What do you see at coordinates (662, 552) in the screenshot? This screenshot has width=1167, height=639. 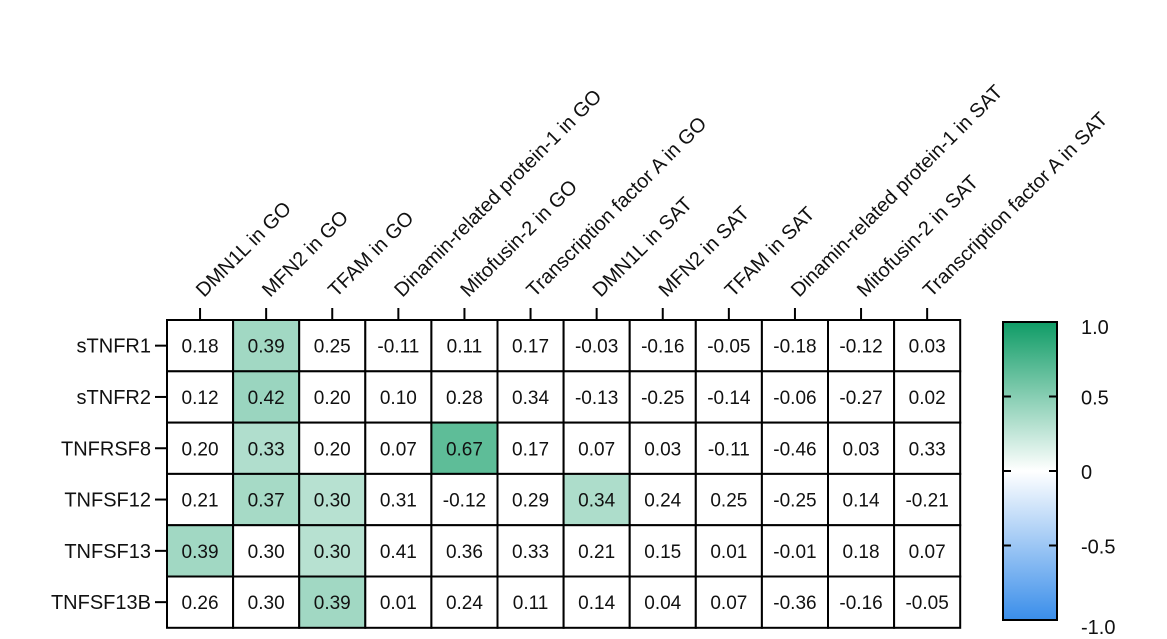 I see `cell-value-label: 0.15` at bounding box center [662, 552].